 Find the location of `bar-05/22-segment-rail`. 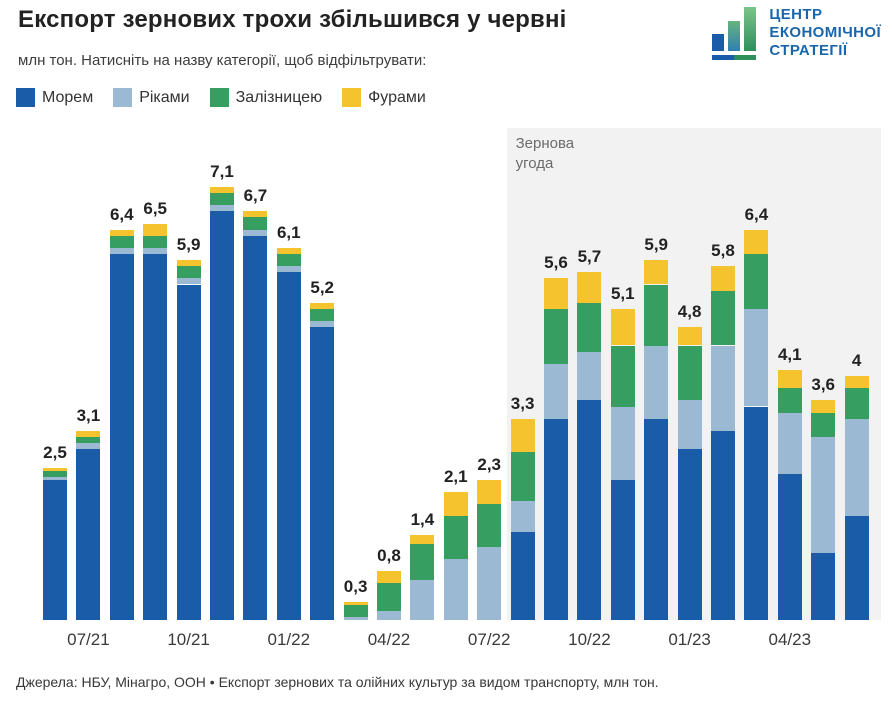

bar-05/22-segment-rail is located at coordinates (422, 562).